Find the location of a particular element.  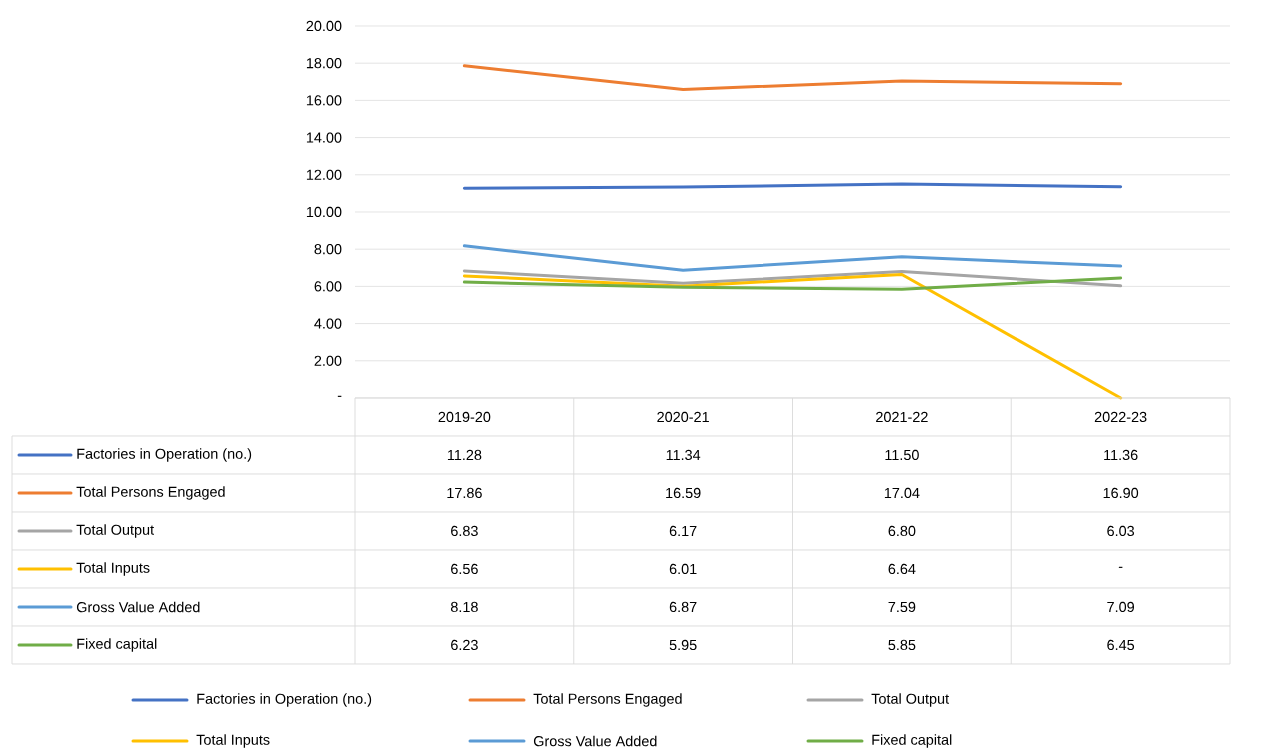

text: Total Output is located at coordinates (910, 700).